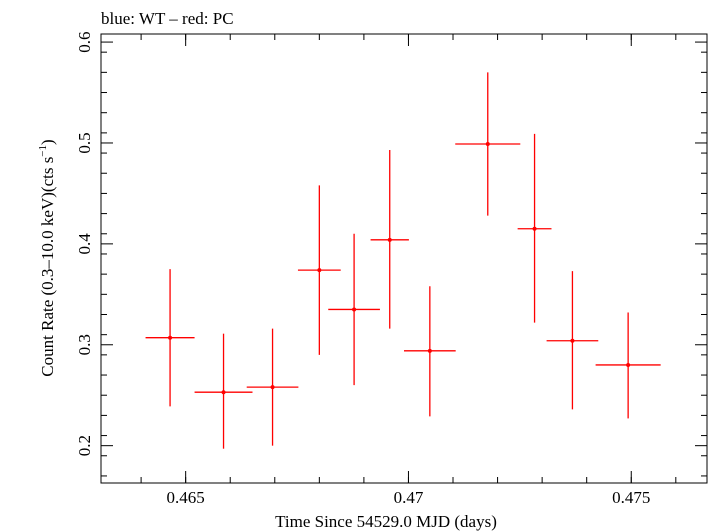 This screenshot has height=532, width=709. I want to click on x-axis-label: Time Since 54529.0 MJD (days), so click(386, 521).